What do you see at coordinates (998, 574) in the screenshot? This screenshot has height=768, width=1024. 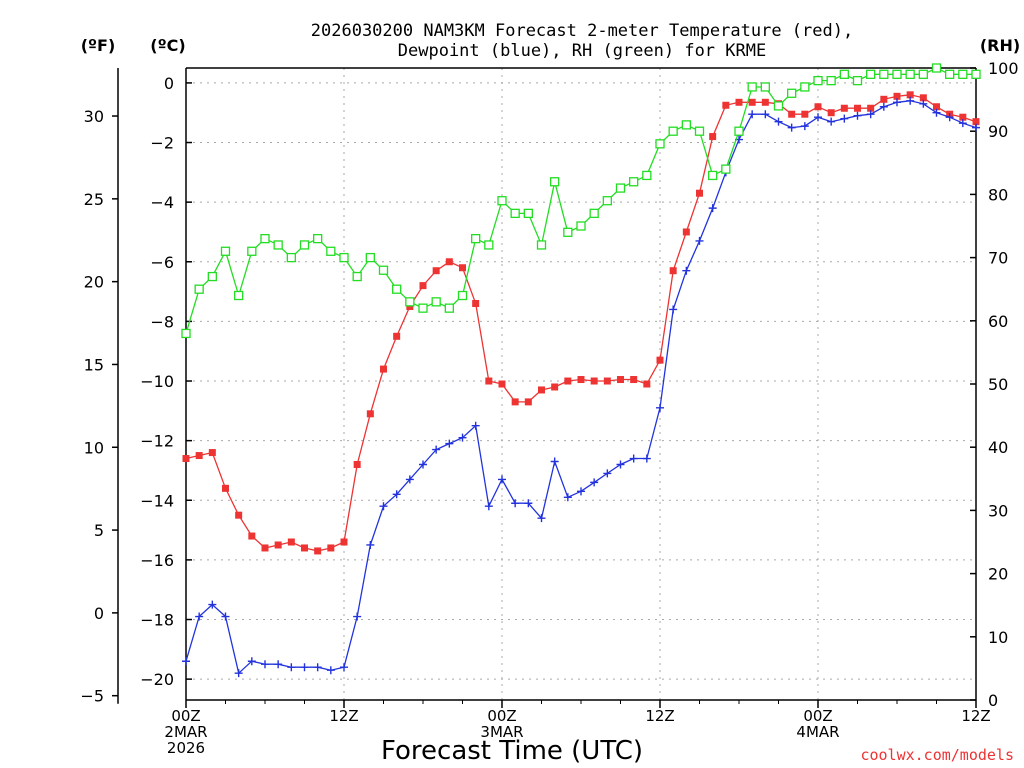 I see `rh-tick-label: 20` at bounding box center [998, 574].